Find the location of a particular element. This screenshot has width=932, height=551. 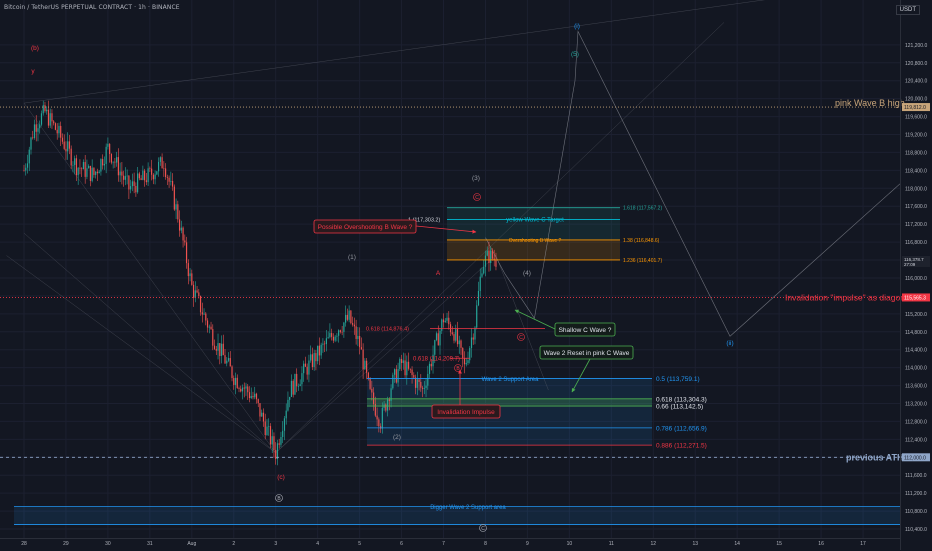

wave-label: (i) is located at coordinates (577, 26).